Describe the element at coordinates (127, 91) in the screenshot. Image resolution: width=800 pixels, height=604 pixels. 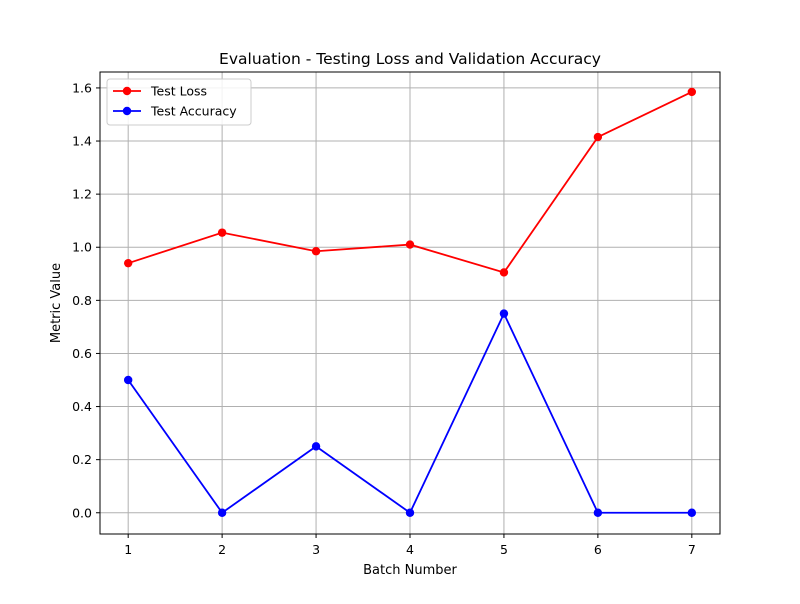
I see `legend-test-loss-marker` at that location.